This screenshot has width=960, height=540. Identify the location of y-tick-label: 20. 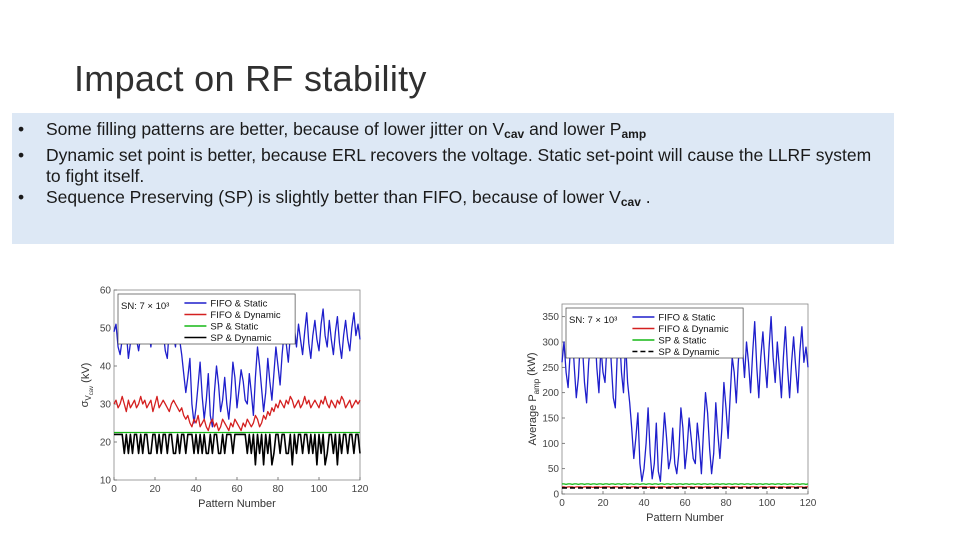
(106, 443).